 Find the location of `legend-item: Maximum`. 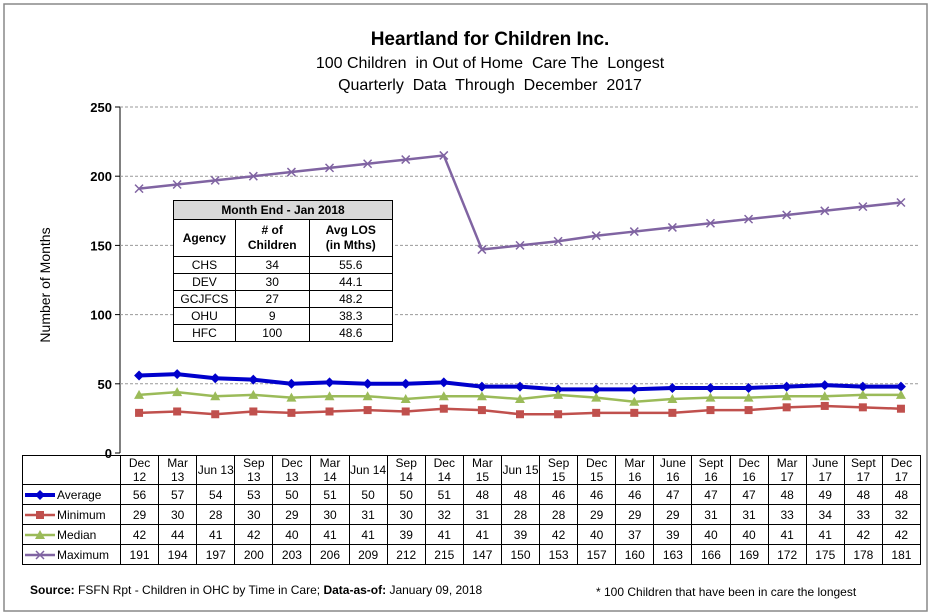

legend-item: Maximum is located at coordinates (71, 554).